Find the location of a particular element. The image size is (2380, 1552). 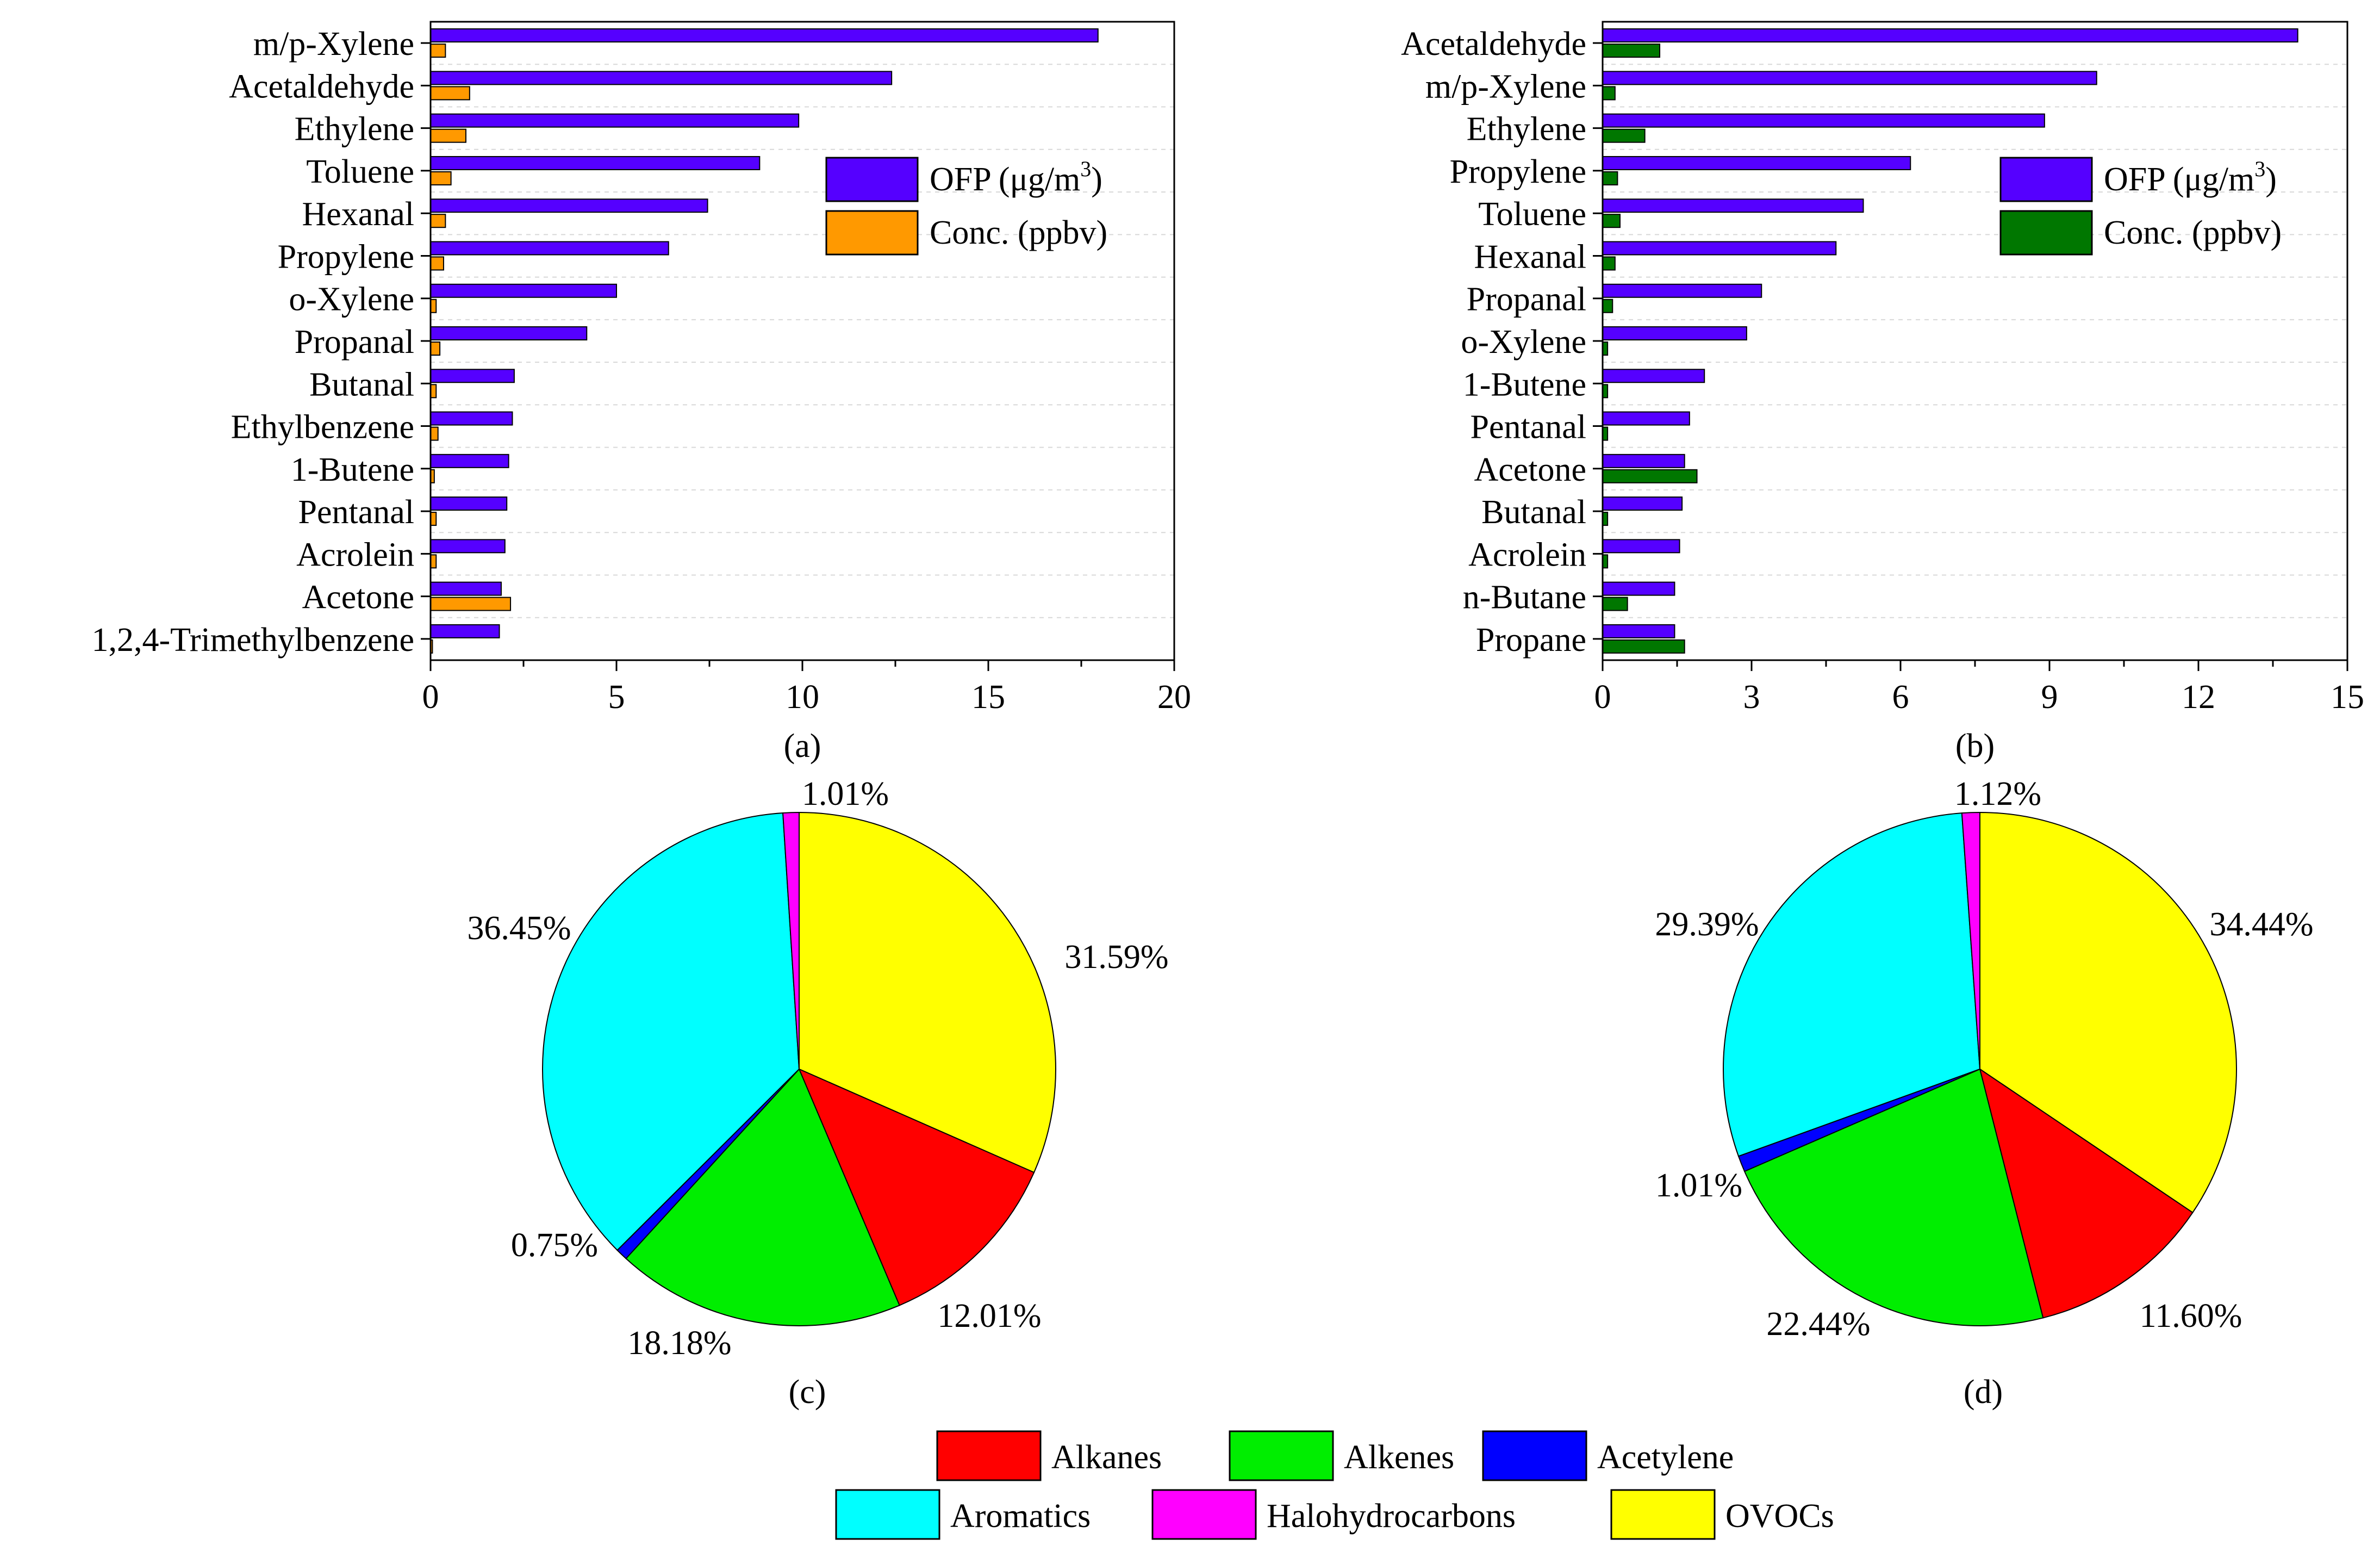

x-tick-label: 10 is located at coordinates (802, 697).